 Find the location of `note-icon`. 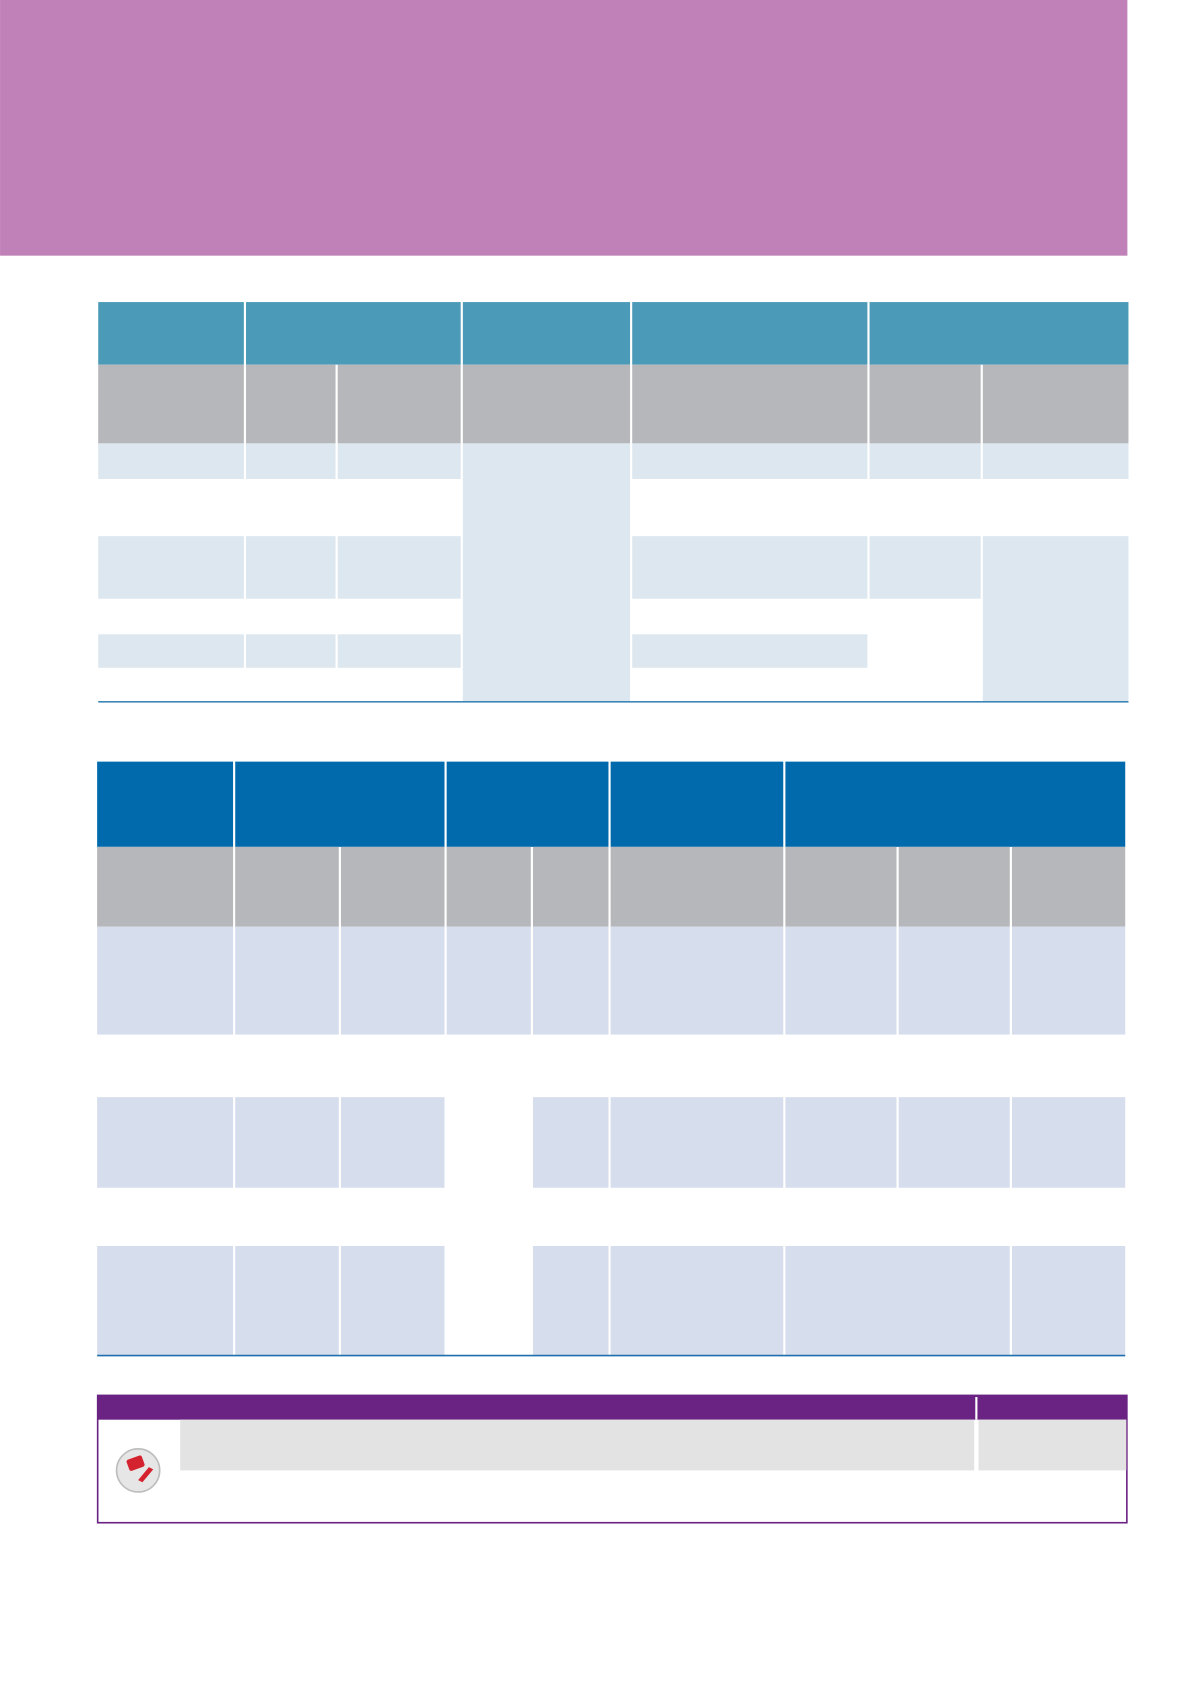

note-icon is located at coordinates (138, 1470).